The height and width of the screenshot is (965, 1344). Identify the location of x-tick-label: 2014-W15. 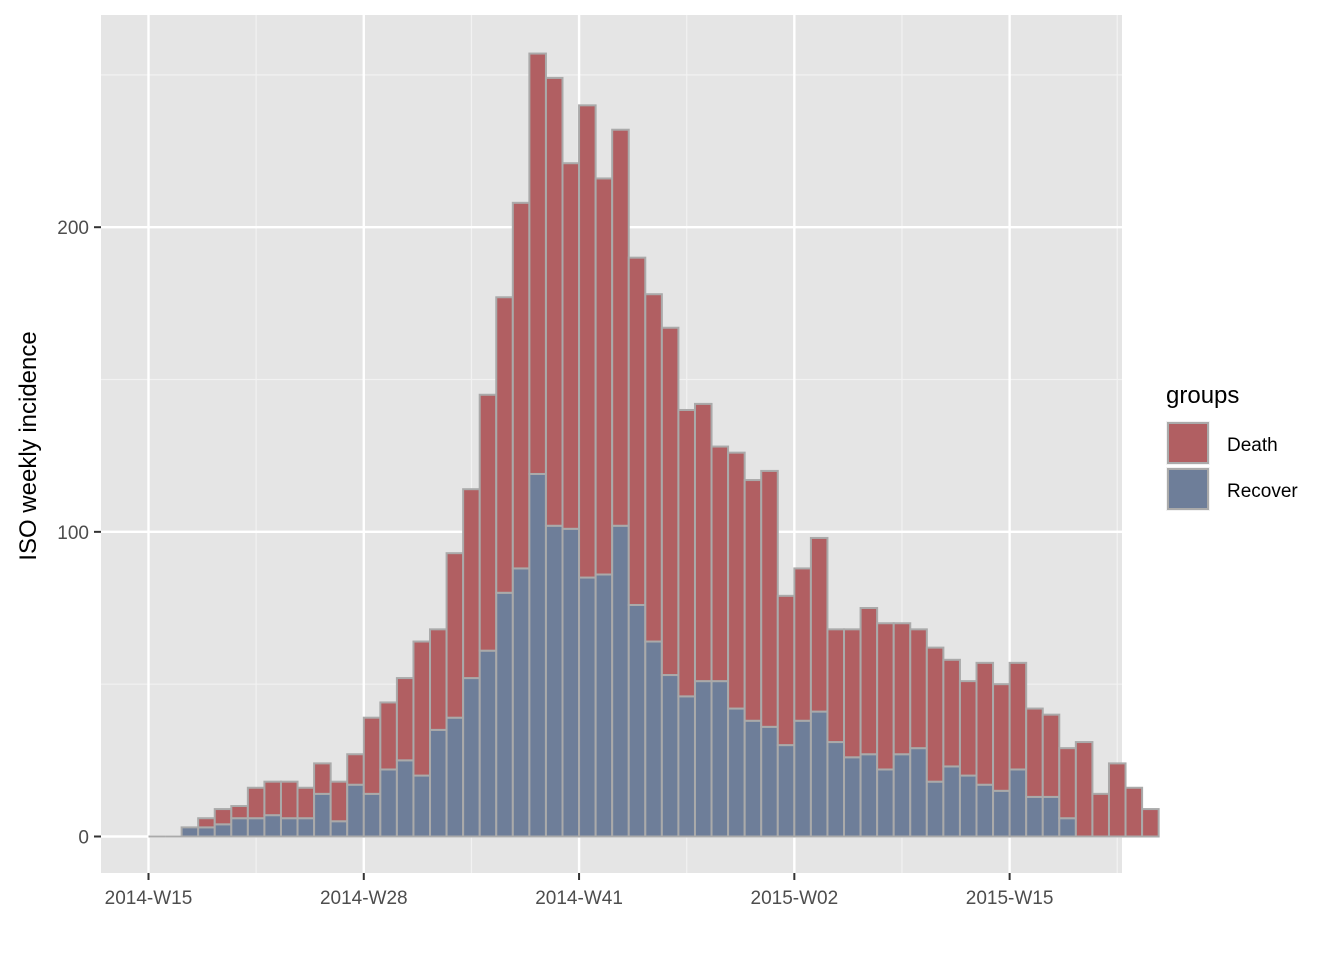
(149, 898).